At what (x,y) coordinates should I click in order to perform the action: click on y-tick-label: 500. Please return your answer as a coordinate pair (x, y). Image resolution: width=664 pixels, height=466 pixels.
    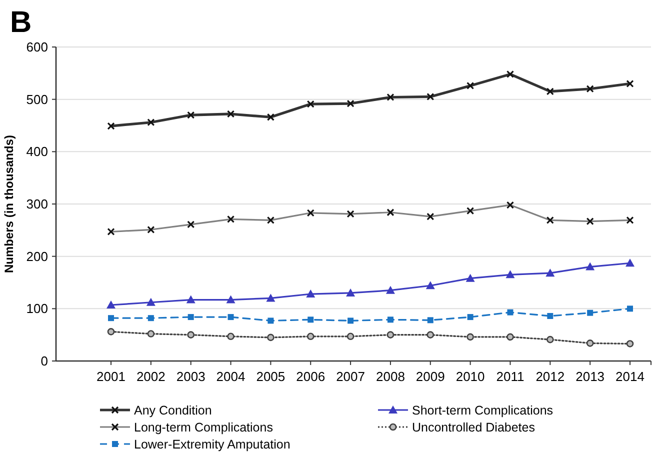
    Looking at the image, I should click on (37, 99).